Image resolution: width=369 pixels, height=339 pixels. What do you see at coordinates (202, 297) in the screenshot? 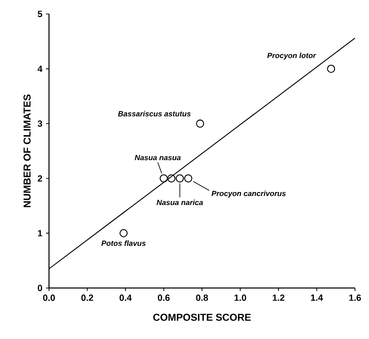
I see `x-tick-label: 0.8` at bounding box center [202, 297].